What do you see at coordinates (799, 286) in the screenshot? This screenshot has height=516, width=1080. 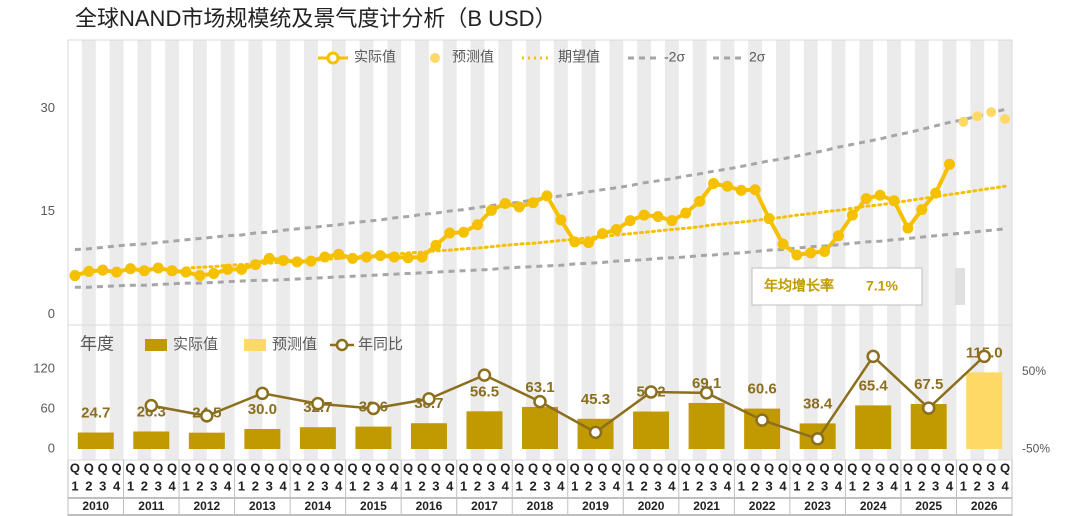 I see `annotation: 年均增长率` at bounding box center [799, 286].